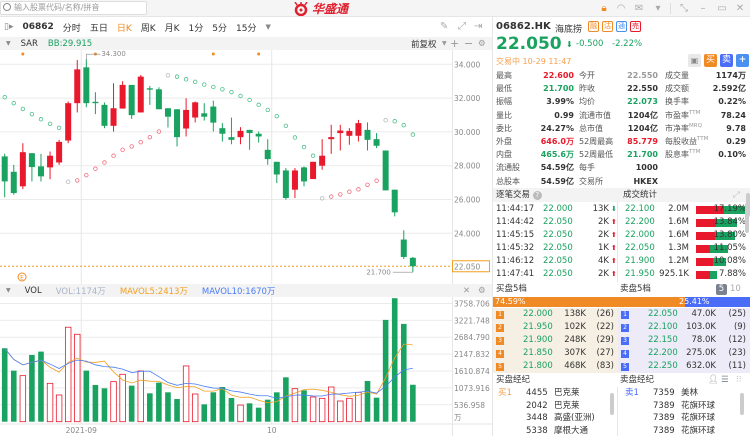 The width and height of the screenshot is (750, 438). Describe the element at coordinates (73, 8) in the screenshot. I see `search-input: 输入股票代码/名称/拼音` at that location.